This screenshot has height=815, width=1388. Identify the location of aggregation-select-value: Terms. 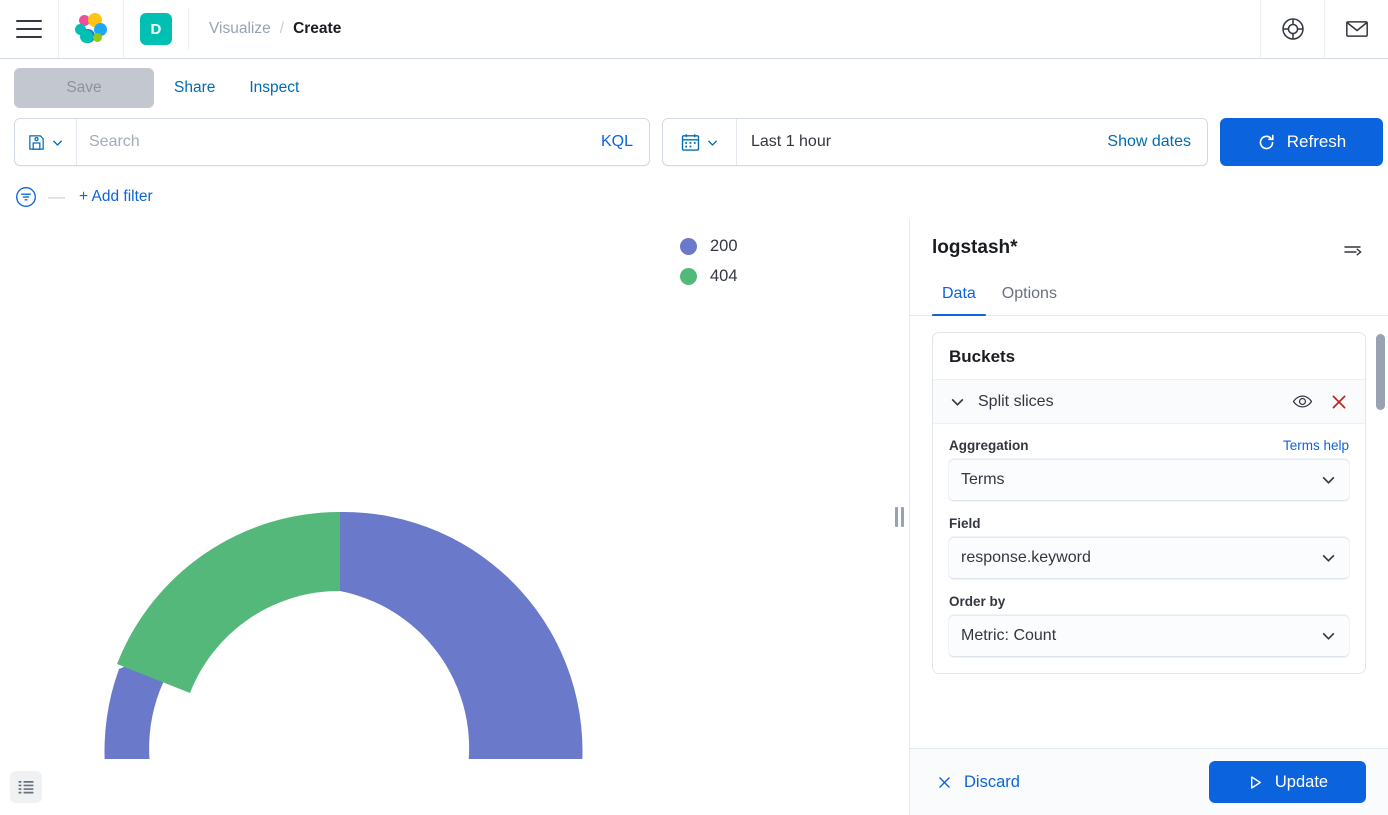
(983, 479).